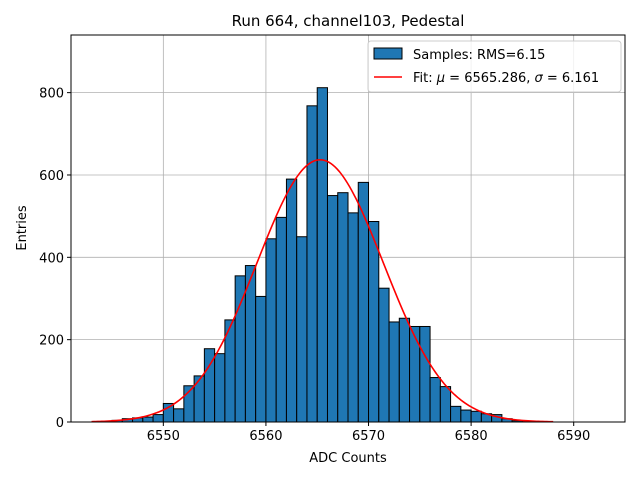 The height and width of the screenshot is (480, 640). What do you see at coordinates (506, 78) in the screenshot?
I see `legend-label-fit: Fit: μ = 6565.286, σ = 6.161` at bounding box center [506, 78].